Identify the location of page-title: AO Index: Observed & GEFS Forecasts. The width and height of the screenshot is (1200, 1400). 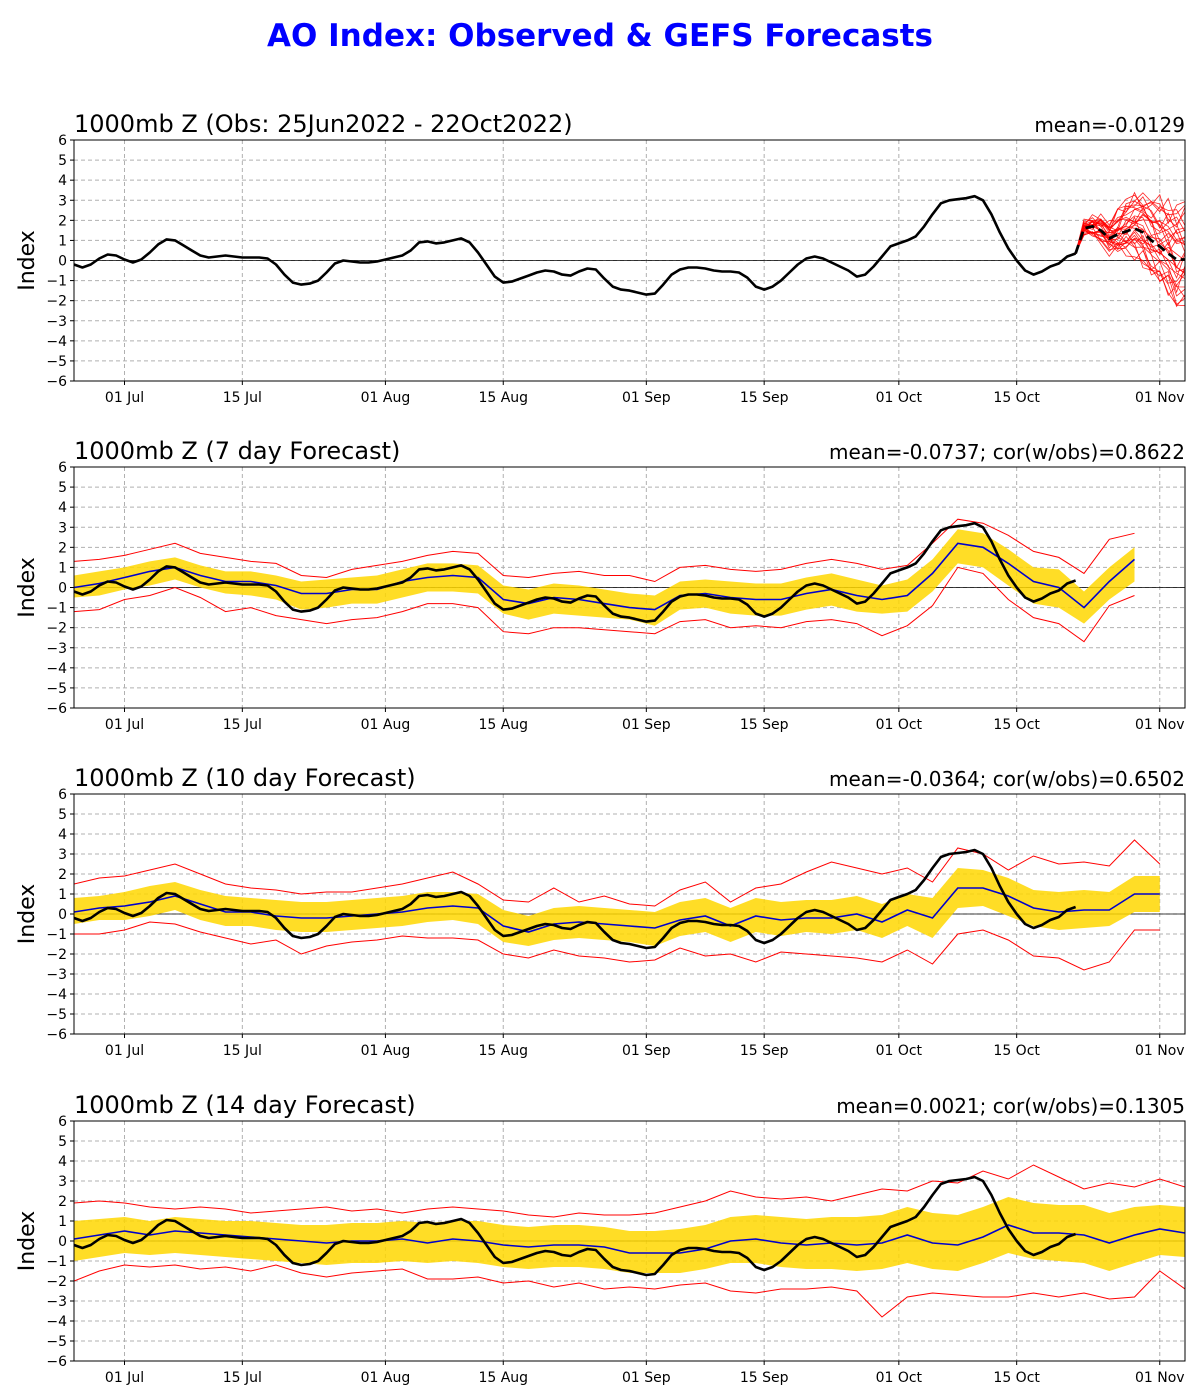
(600, 36).